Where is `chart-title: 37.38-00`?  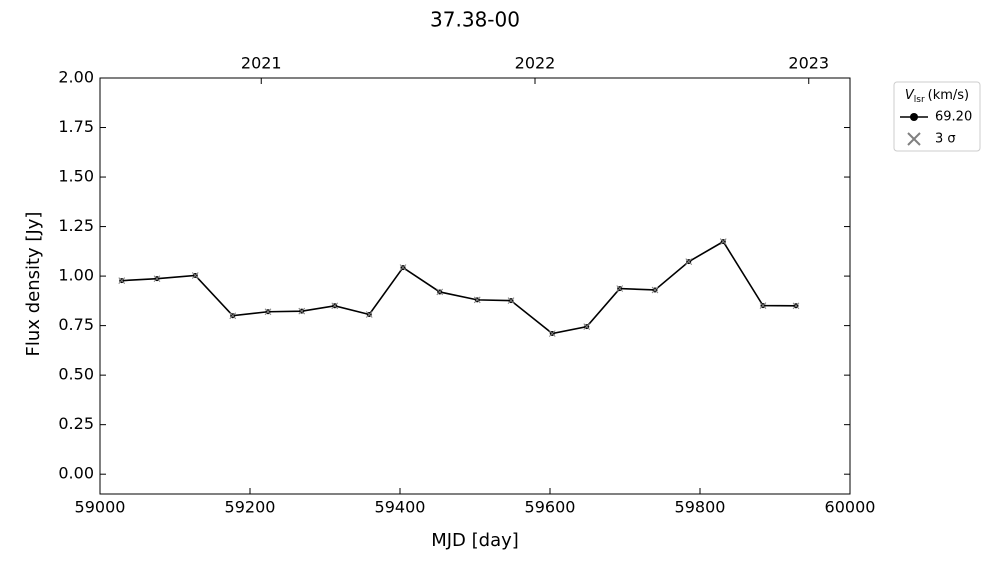
chart-title: 37.38-00 is located at coordinates (475, 20).